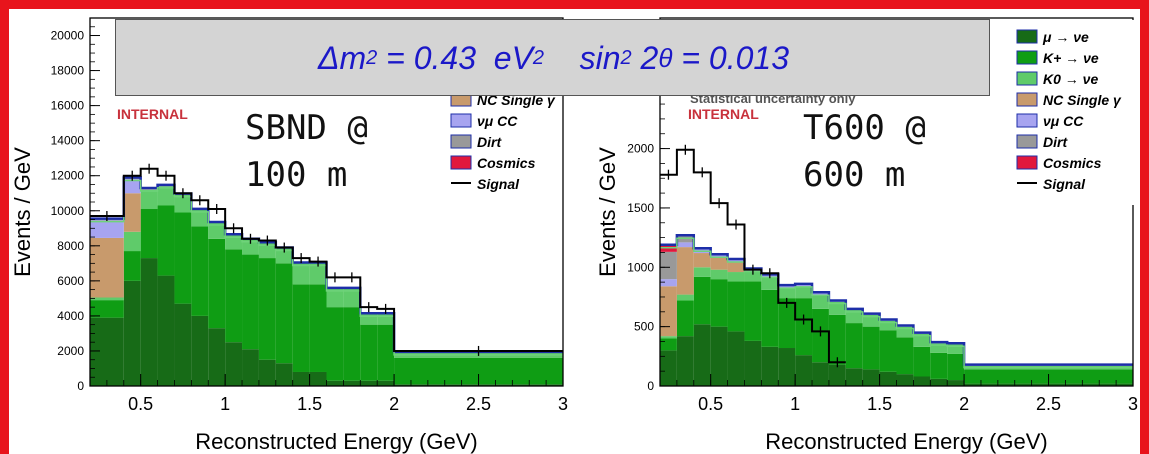  Describe the element at coordinates (600, 58) in the screenshot. I see `sin-part: sin` at that location.